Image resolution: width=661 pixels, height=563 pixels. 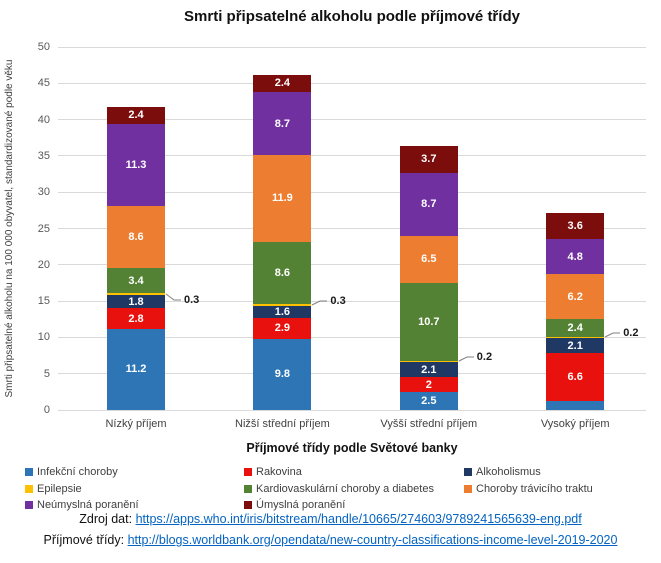 I want to click on y-tick-label: 10, so click(x=43, y=337).